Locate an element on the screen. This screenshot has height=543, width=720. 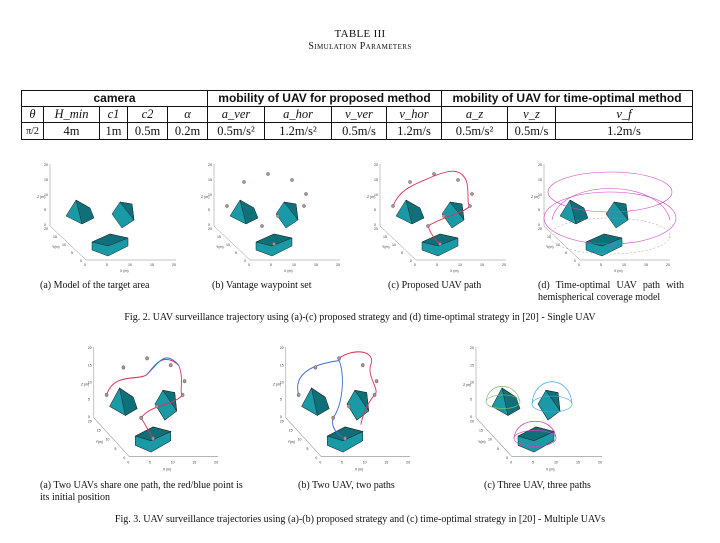
header-cell: H_min is located at coordinates (71, 114).